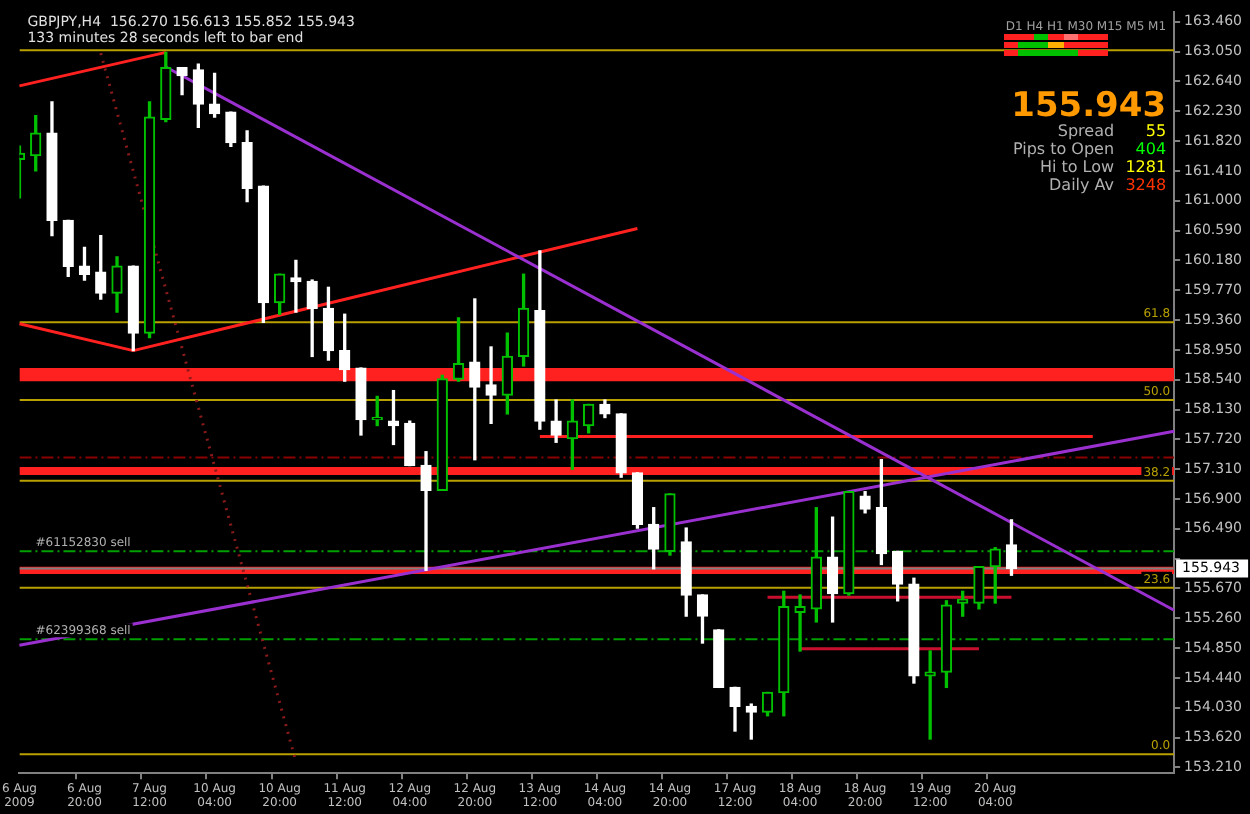  I want to click on annotation: Hi to Low, so click(1077, 167).